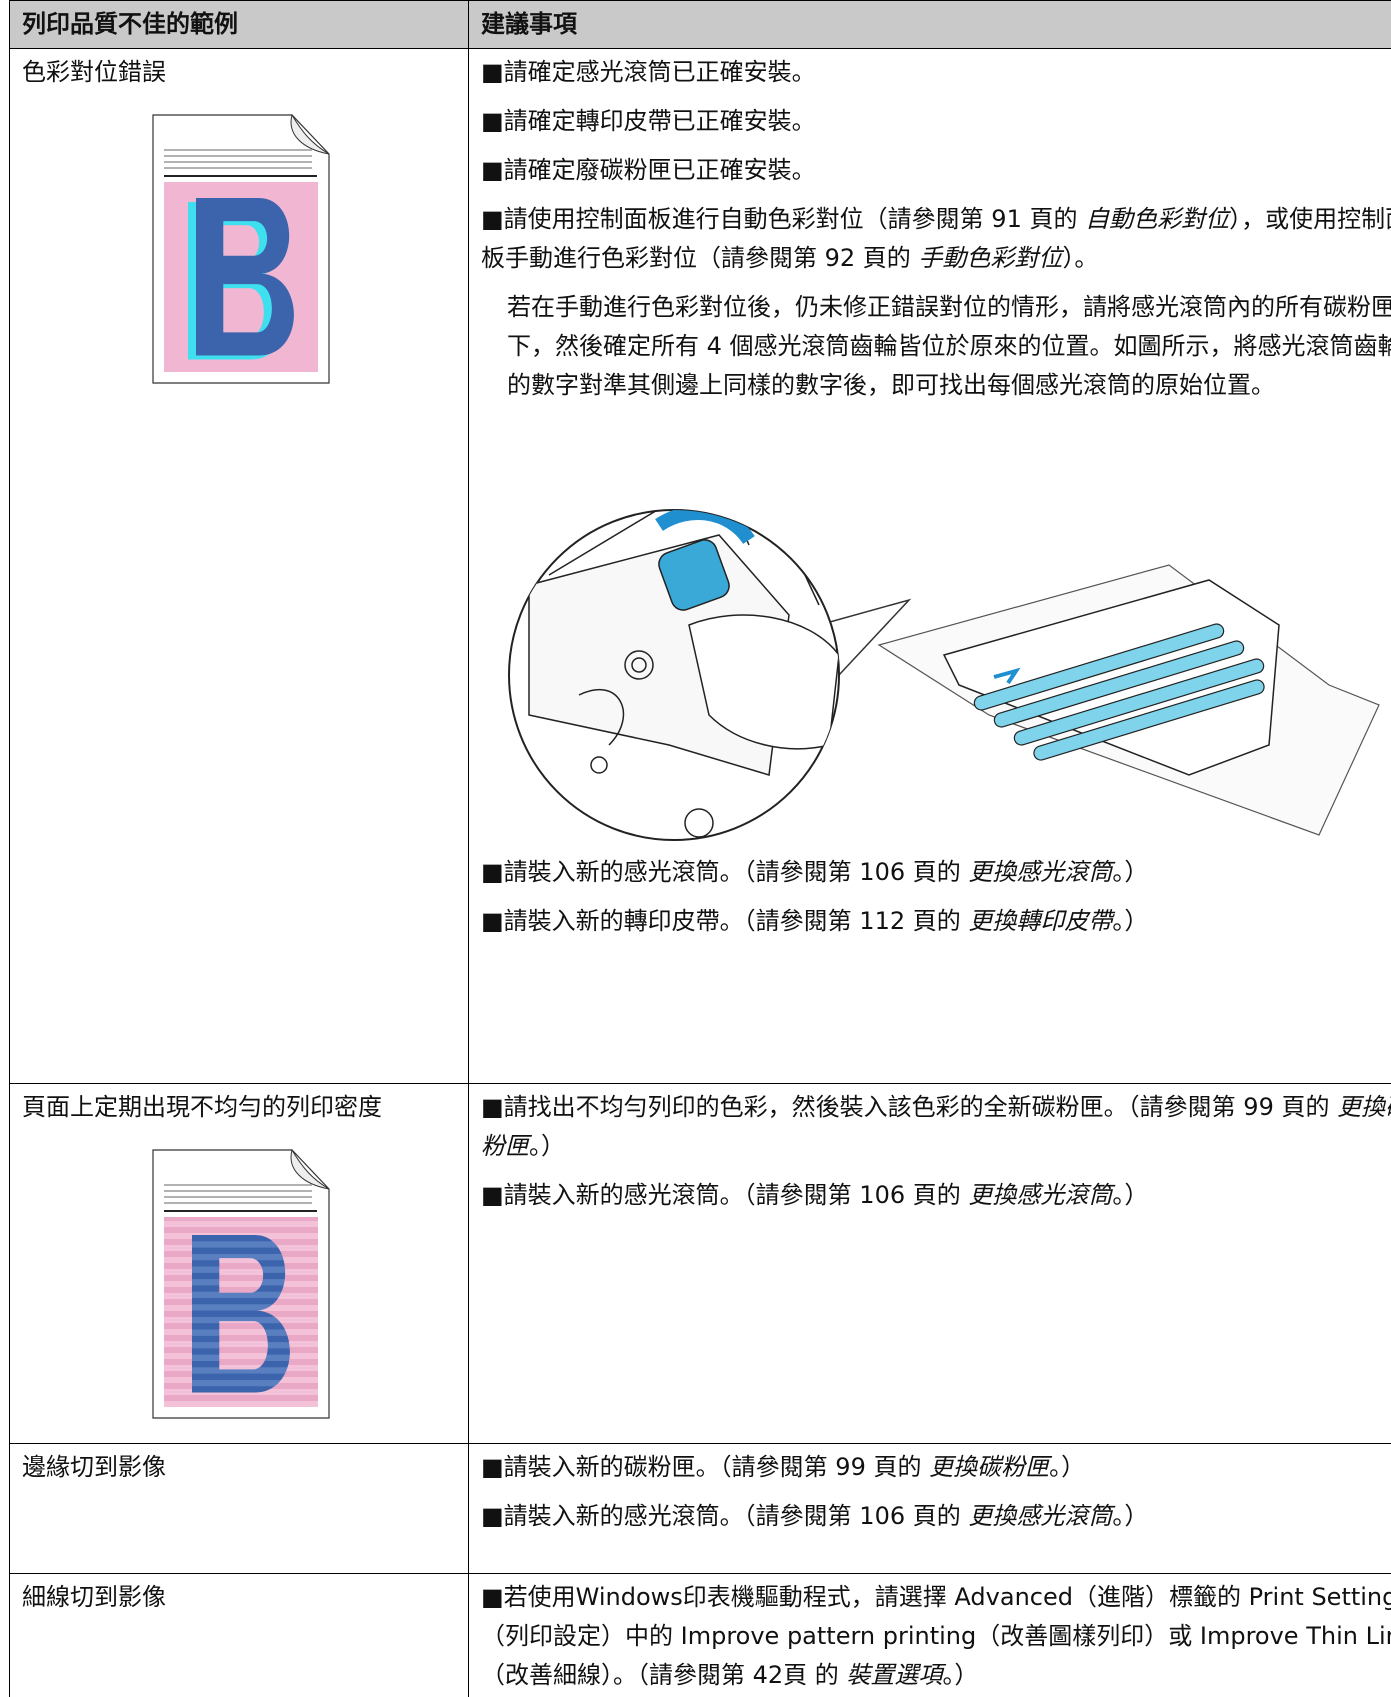 This screenshot has height=1697, width=1391. What do you see at coordinates (239, 1635) in the screenshot?
I see `problem-cell: 細線切到影像` at bounding box center [239, 1635].